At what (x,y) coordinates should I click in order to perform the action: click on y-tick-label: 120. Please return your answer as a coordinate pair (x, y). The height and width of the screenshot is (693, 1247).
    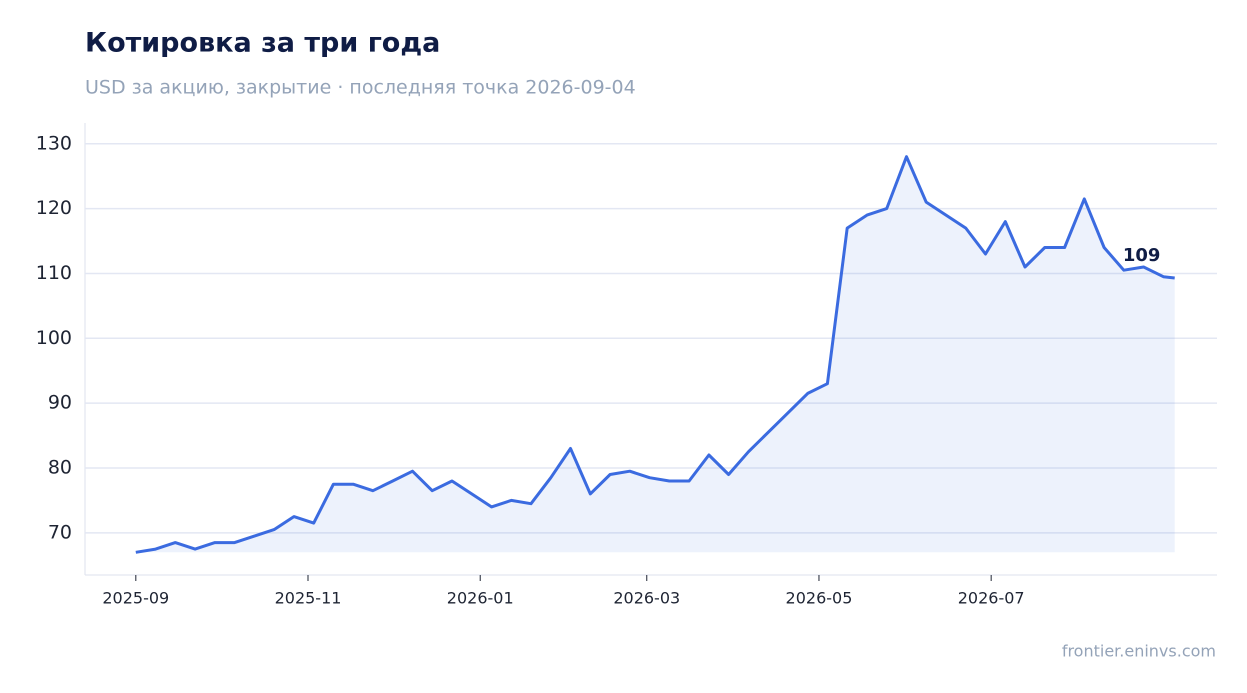
    Looking at the image, I should click on (54, 208).